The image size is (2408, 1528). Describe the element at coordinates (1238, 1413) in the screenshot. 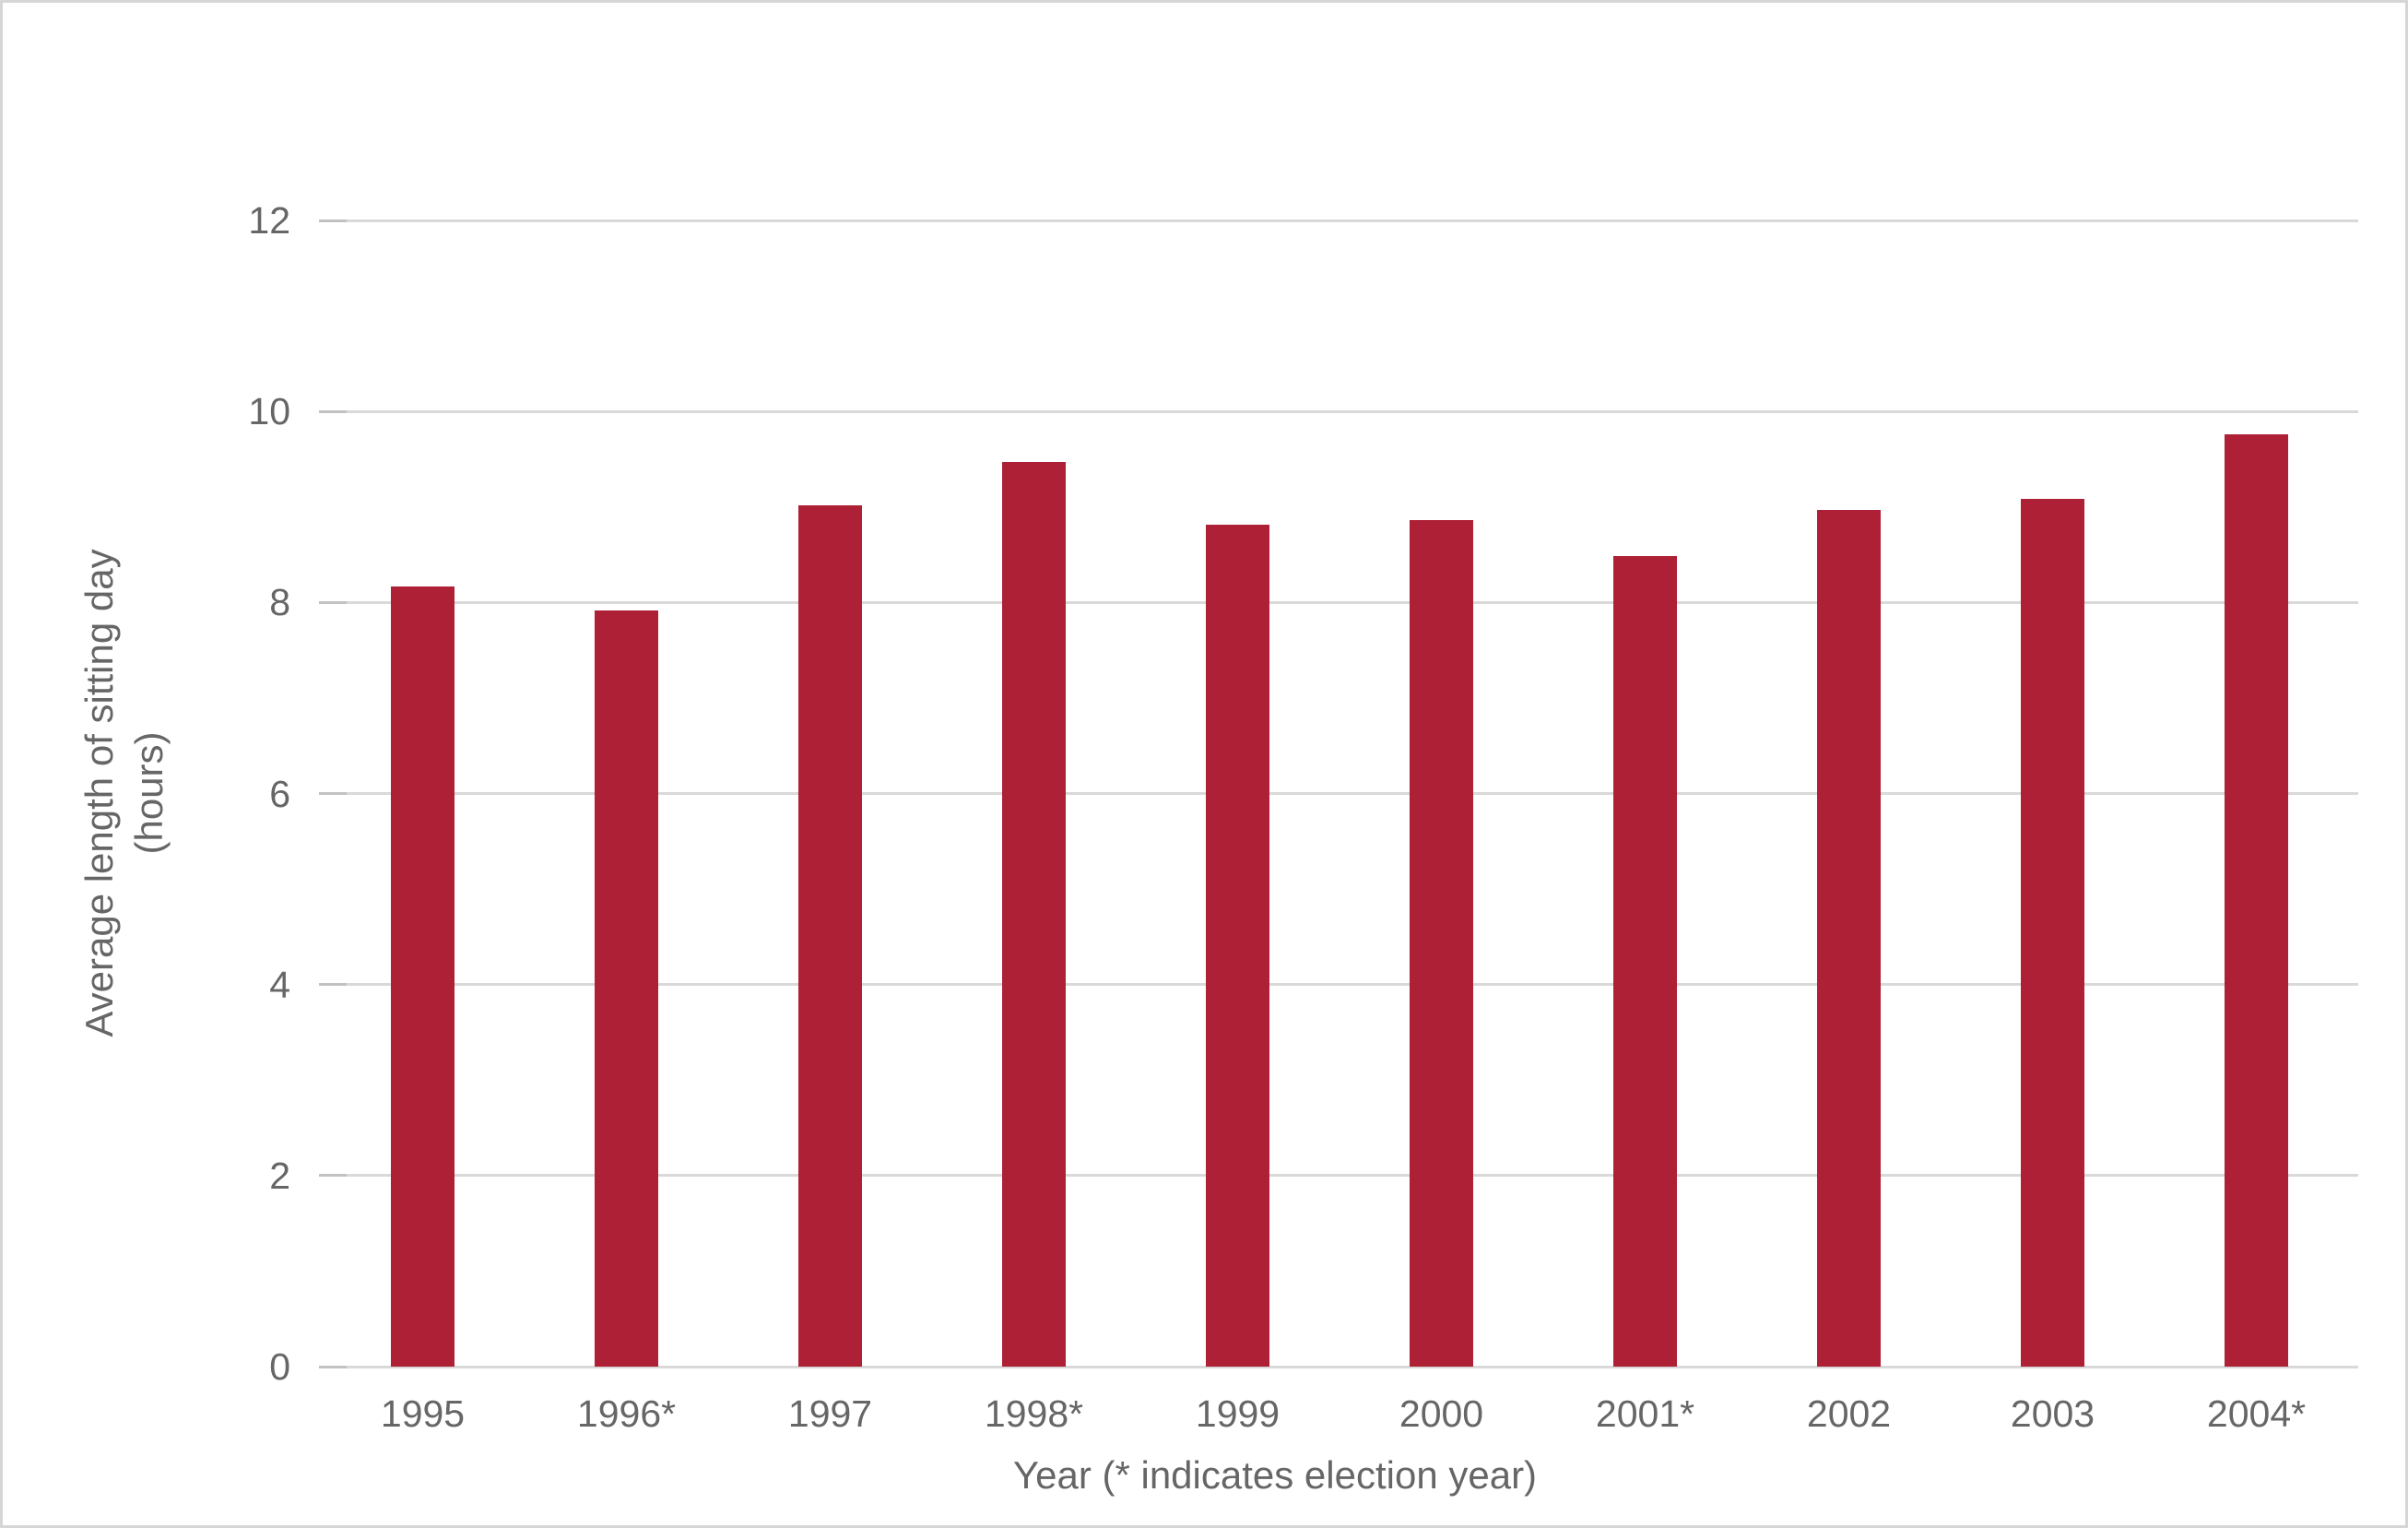

I see `x-tick-label-1999: 1999` at that location.